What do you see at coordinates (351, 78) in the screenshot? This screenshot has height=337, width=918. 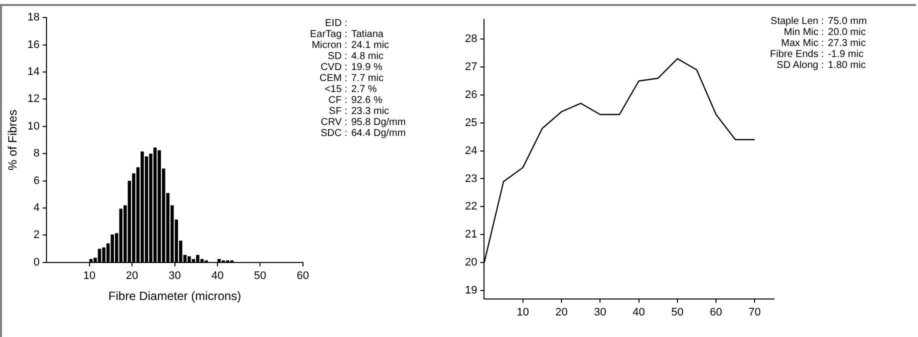 I see `text: CEM : 7.7 mic` at bounding box center [351, 78].